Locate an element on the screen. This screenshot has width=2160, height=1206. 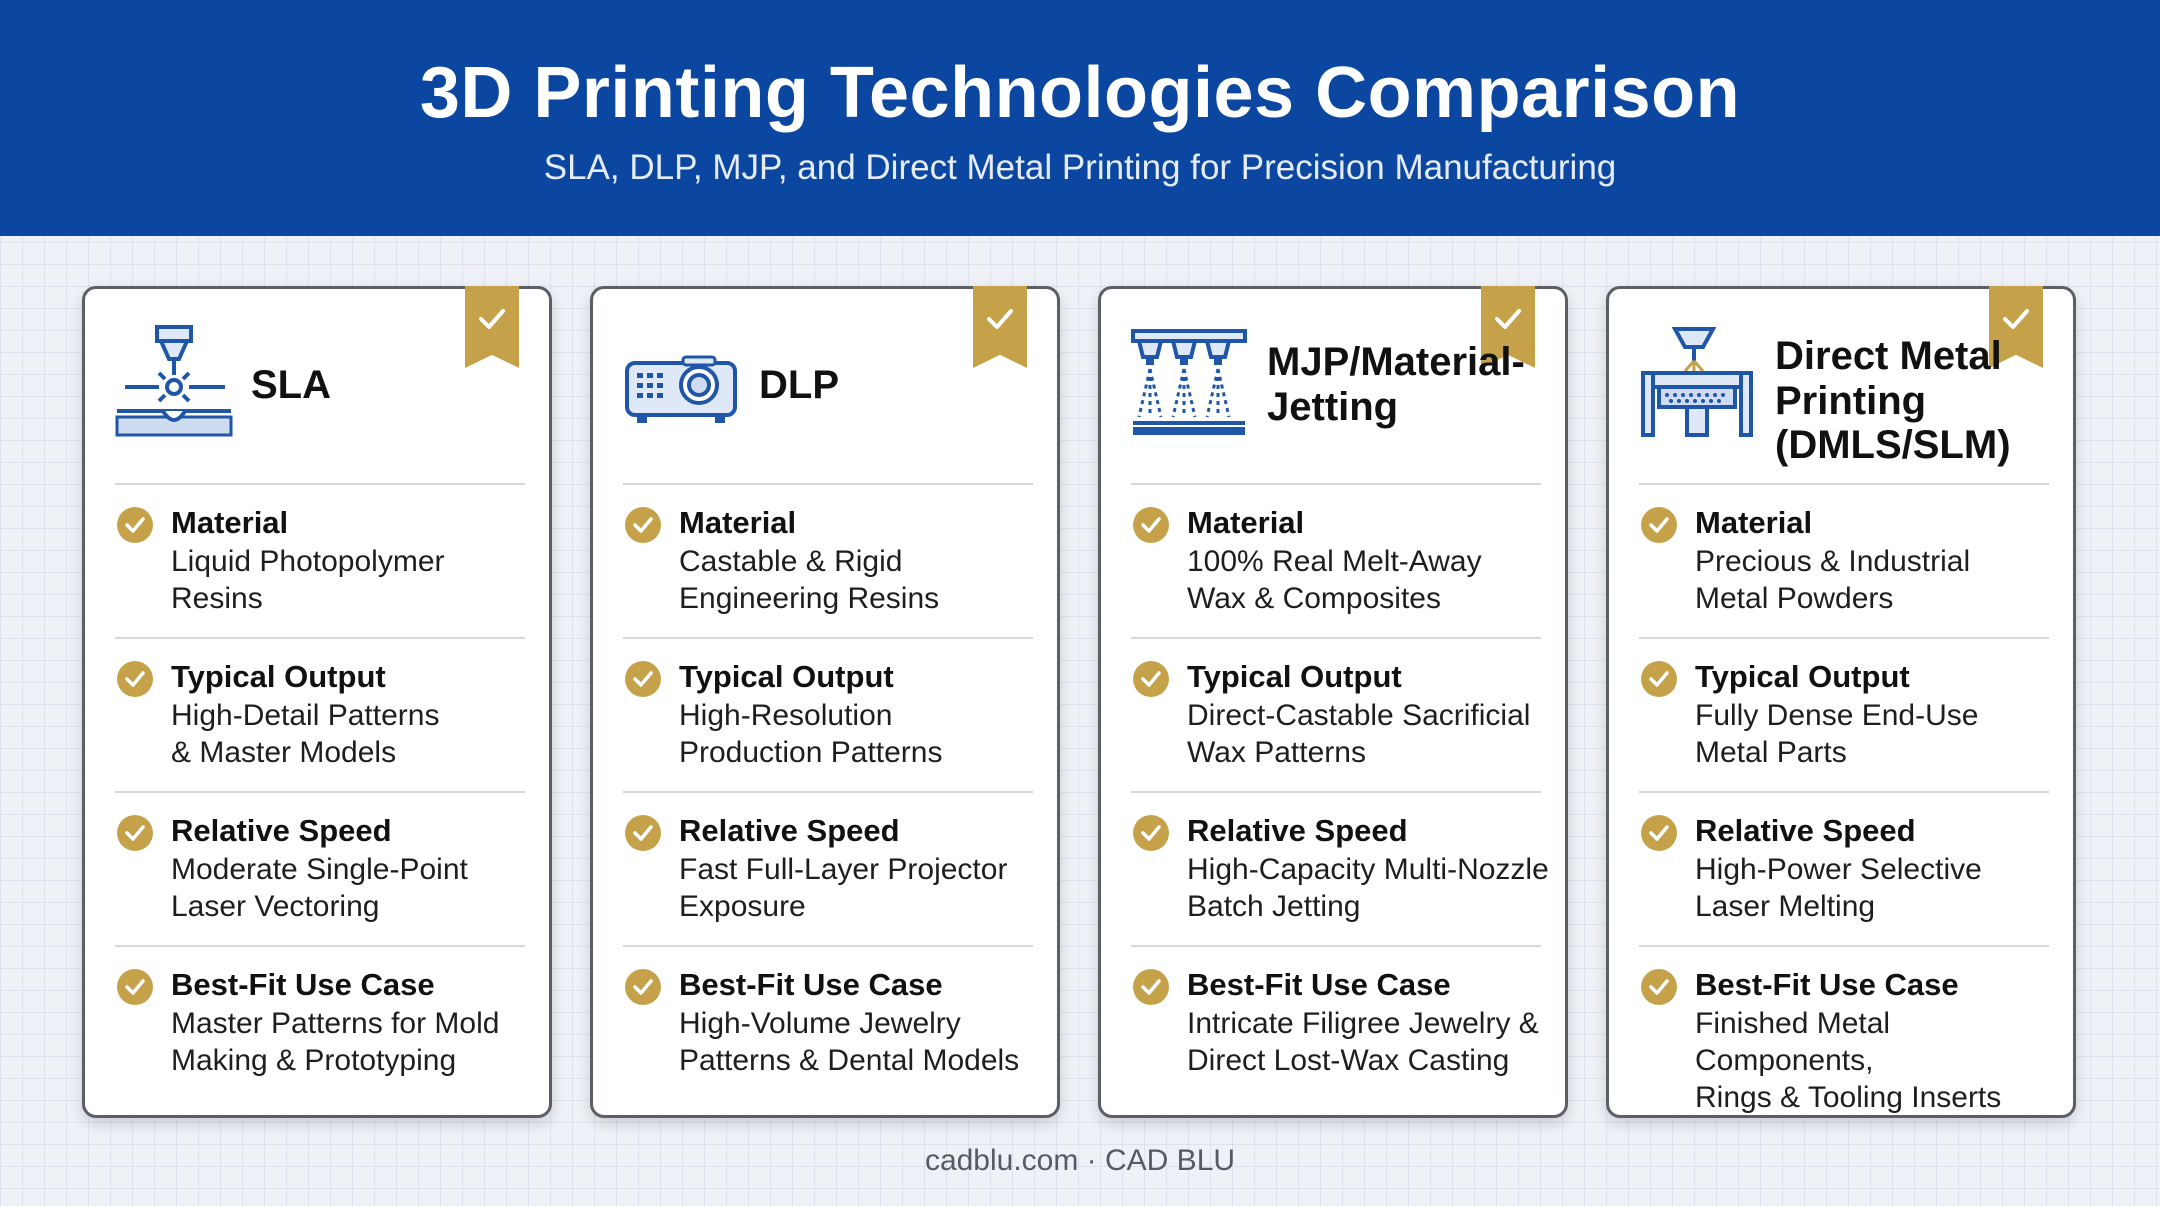
card-header: DLP is located at coordinates (828, 400).